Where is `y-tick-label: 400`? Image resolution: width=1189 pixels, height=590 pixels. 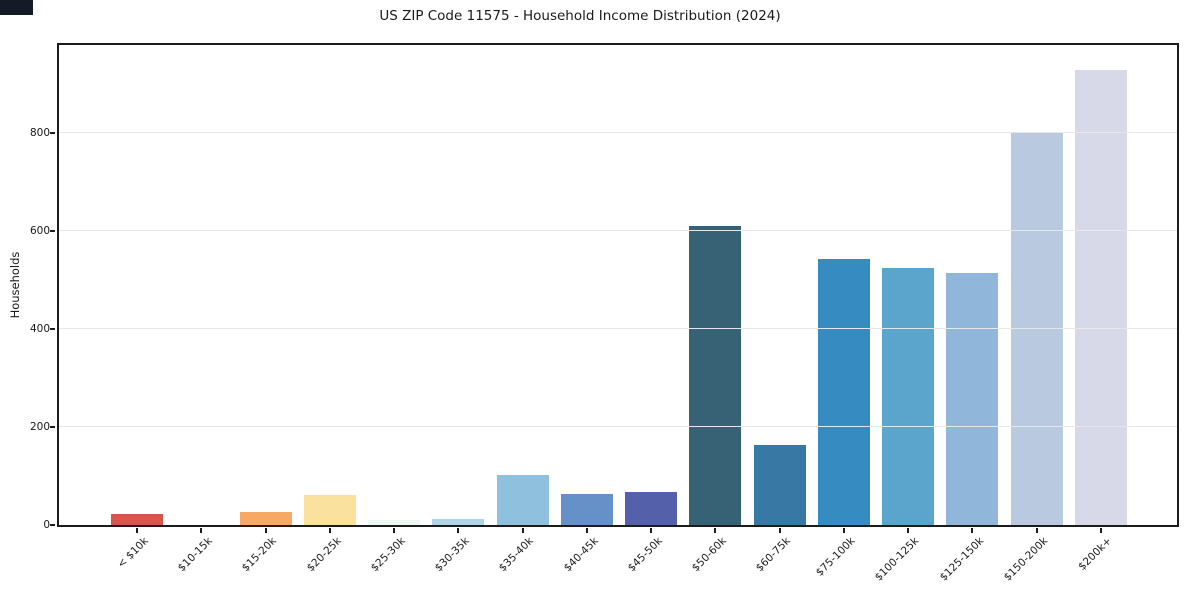
y-tick-label: 400 is located at coordinates (39, 328).